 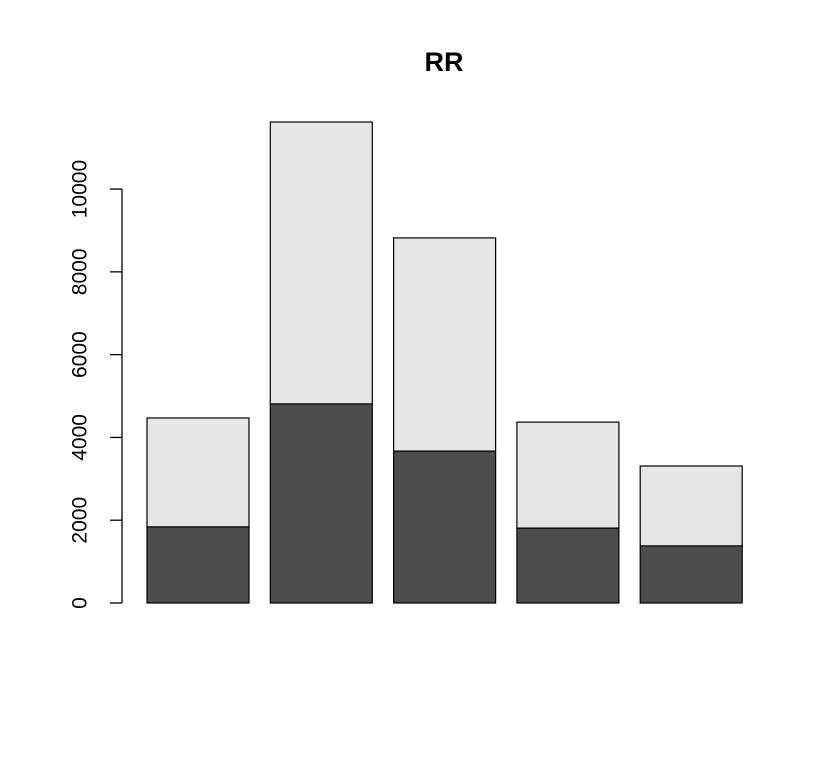 What do you see at coordinates (80, 354) in the screenshot?
I see `y-tick-label: 6000` at bounding box center [80, 354].